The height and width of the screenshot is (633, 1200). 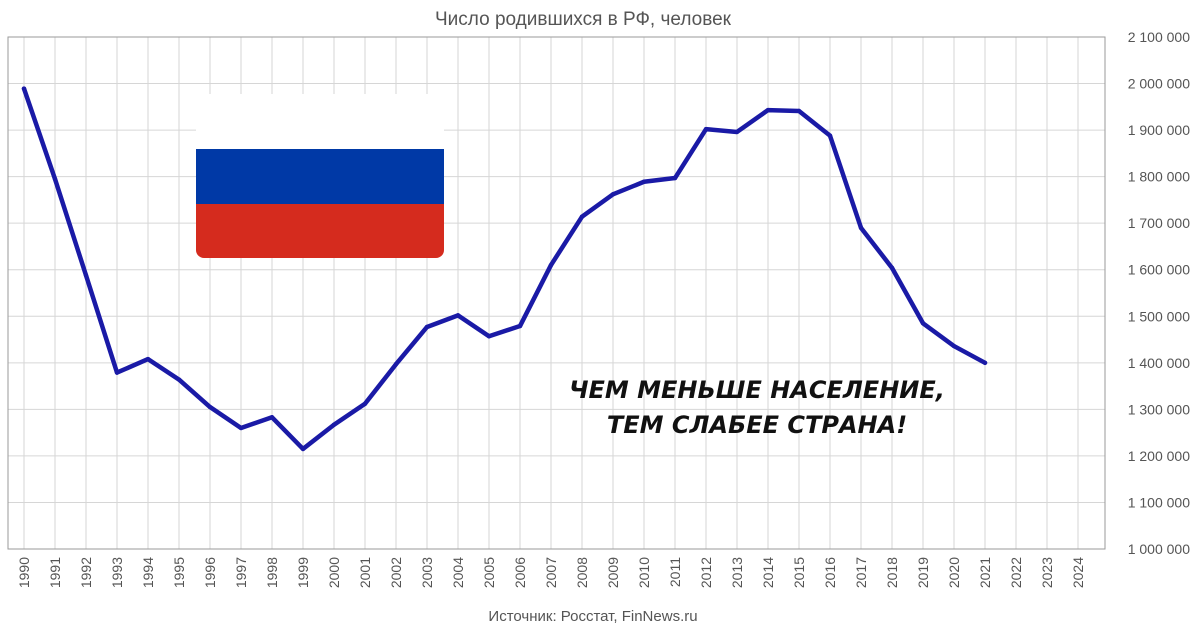 What do you see at coordinates (737, 572) in the screenshot?
I see `x-tick-label: 2013` at bounding box center [737, 572].